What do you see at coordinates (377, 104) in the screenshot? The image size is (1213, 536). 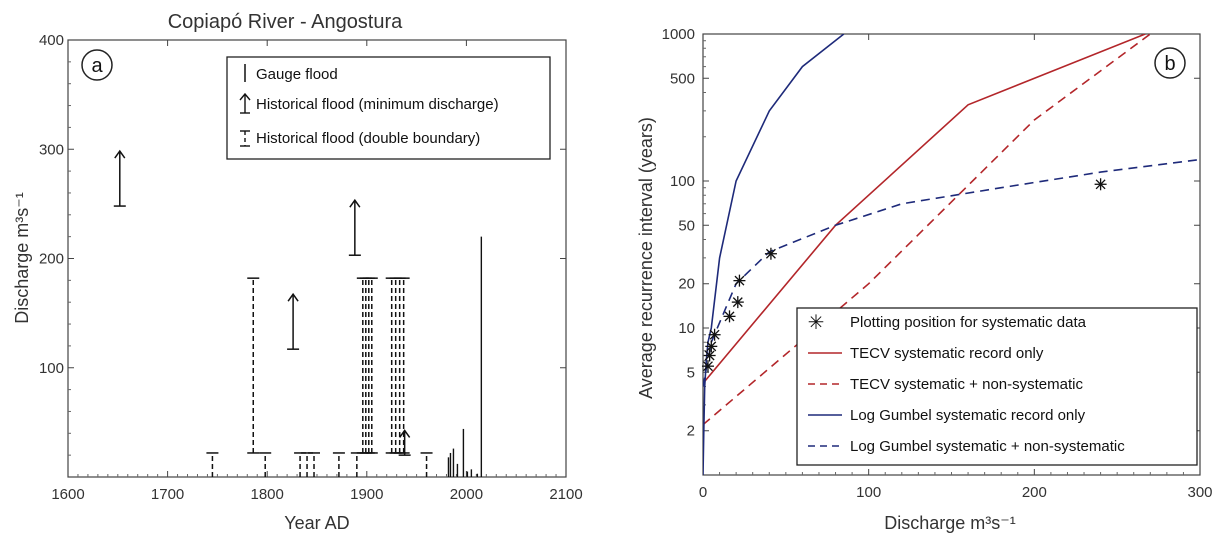 I see `legend-historical-minimum: Historical flood (minimum discharge)` at bounding box center [377, 104].